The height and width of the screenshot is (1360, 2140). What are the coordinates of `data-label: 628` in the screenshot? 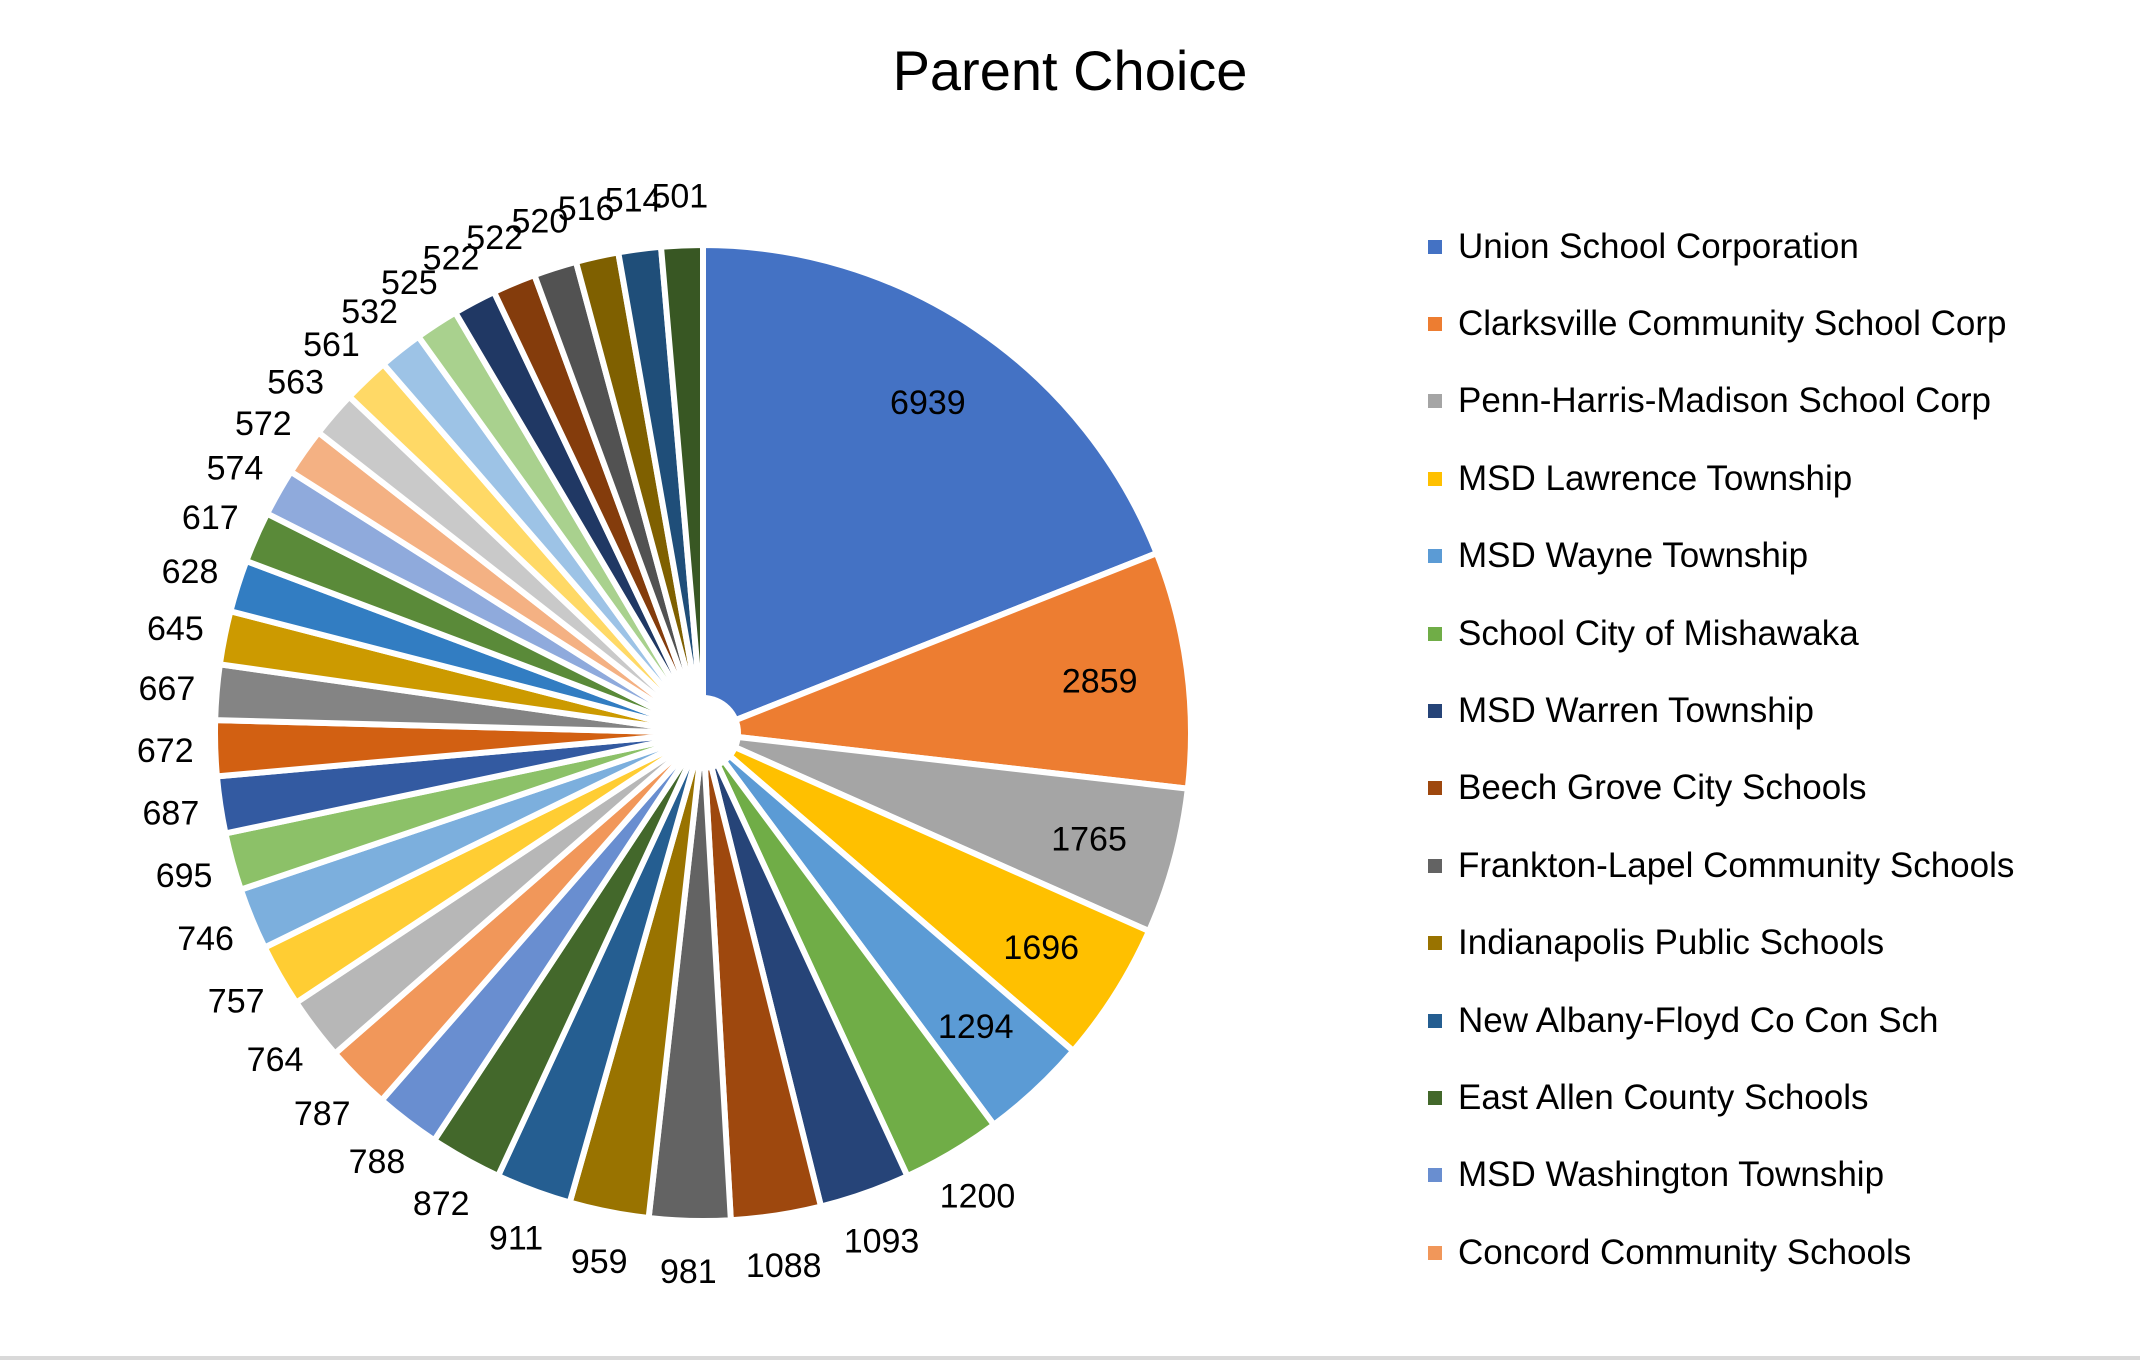 It's located at (190, 572).